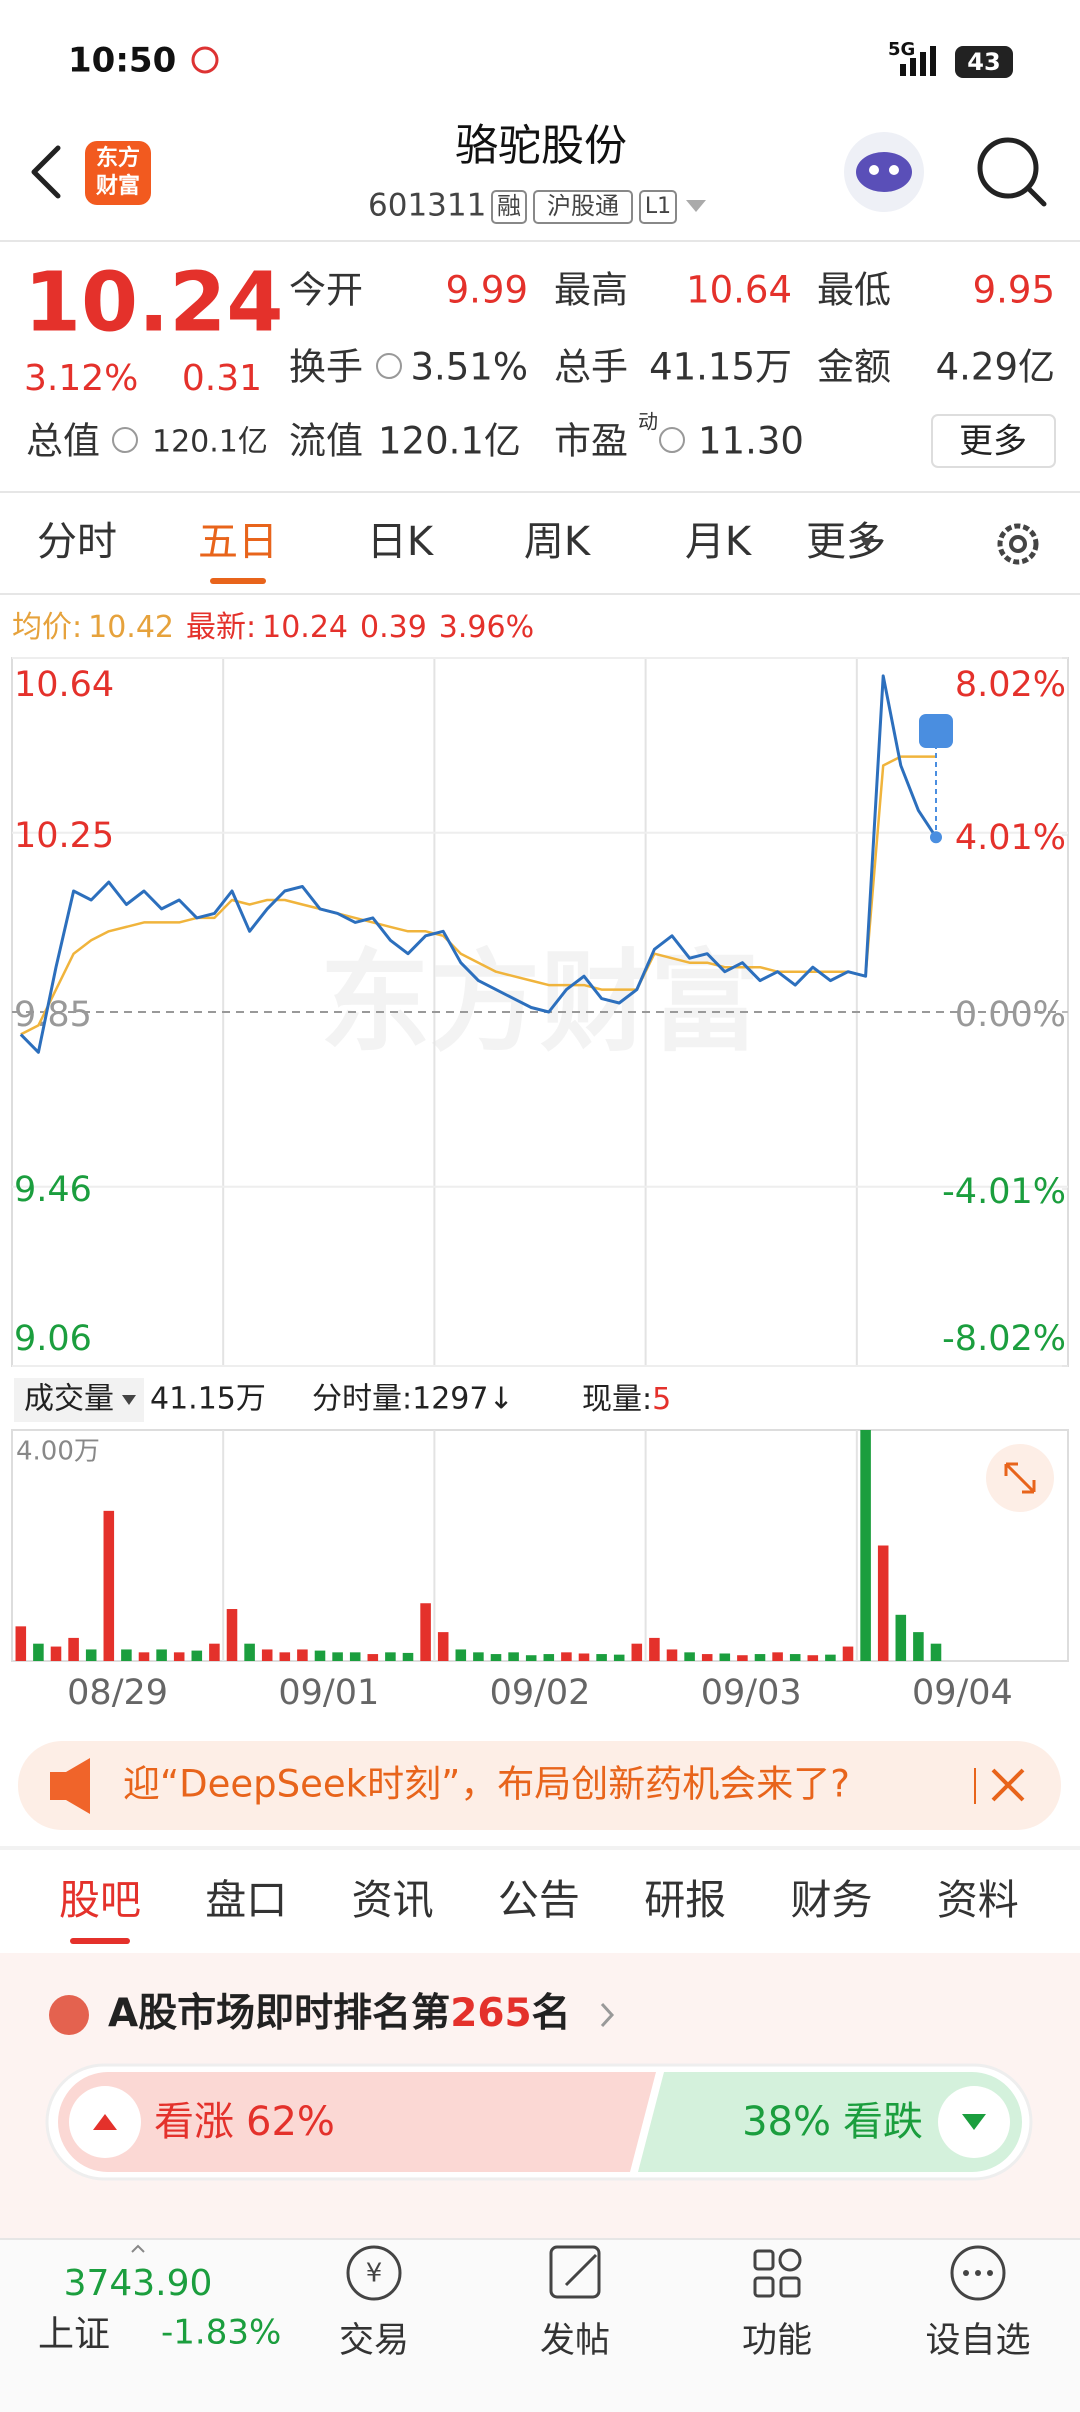 This screenshot has height=2412, width=1080. What do you see at coordinates (486, 1784) in the screenshot?
I see `banner-text: 迎“DeepSeek时刻”，布局创新药机会来了?` at bounding box center [486, 1784].